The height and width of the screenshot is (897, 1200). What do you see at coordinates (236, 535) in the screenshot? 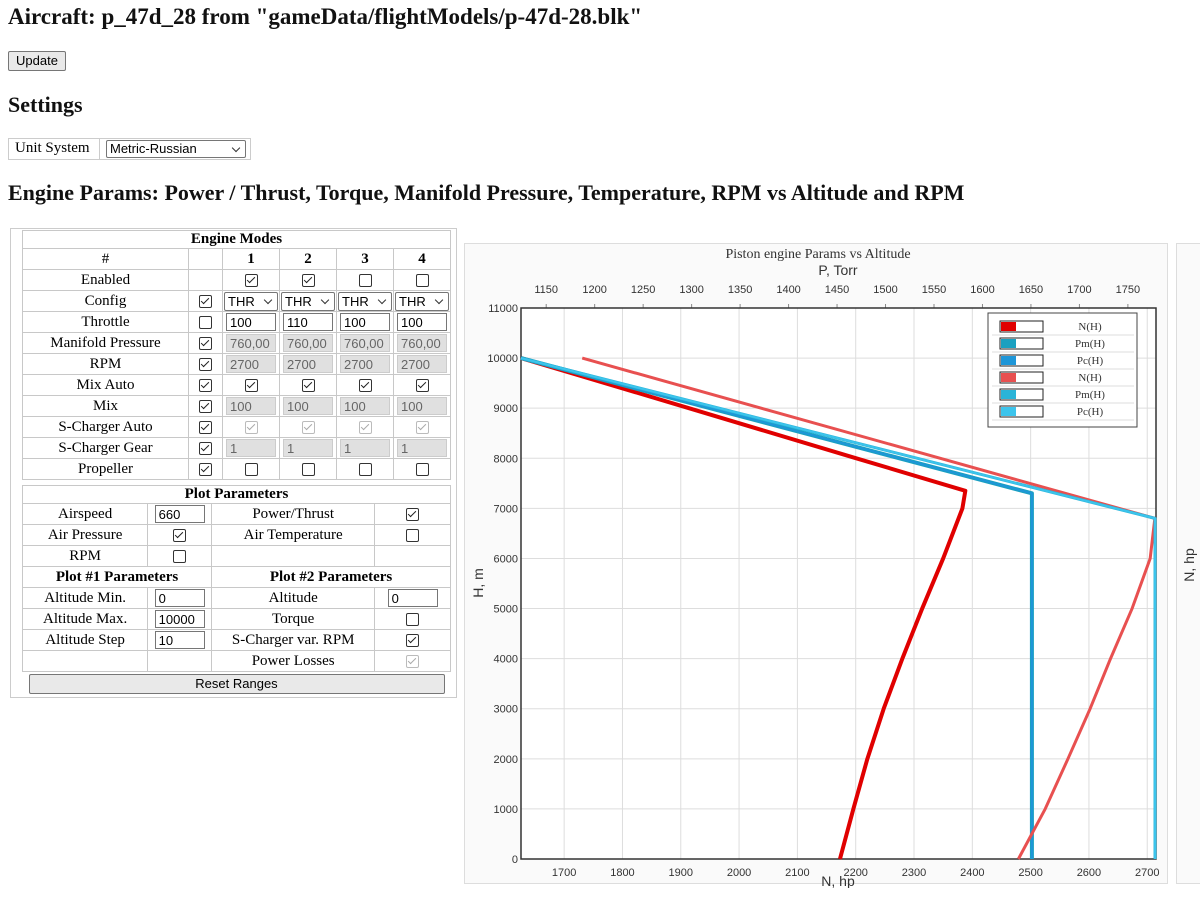
I see `row: Air Pressure Air Temperature` at bounding box center [236, 535].